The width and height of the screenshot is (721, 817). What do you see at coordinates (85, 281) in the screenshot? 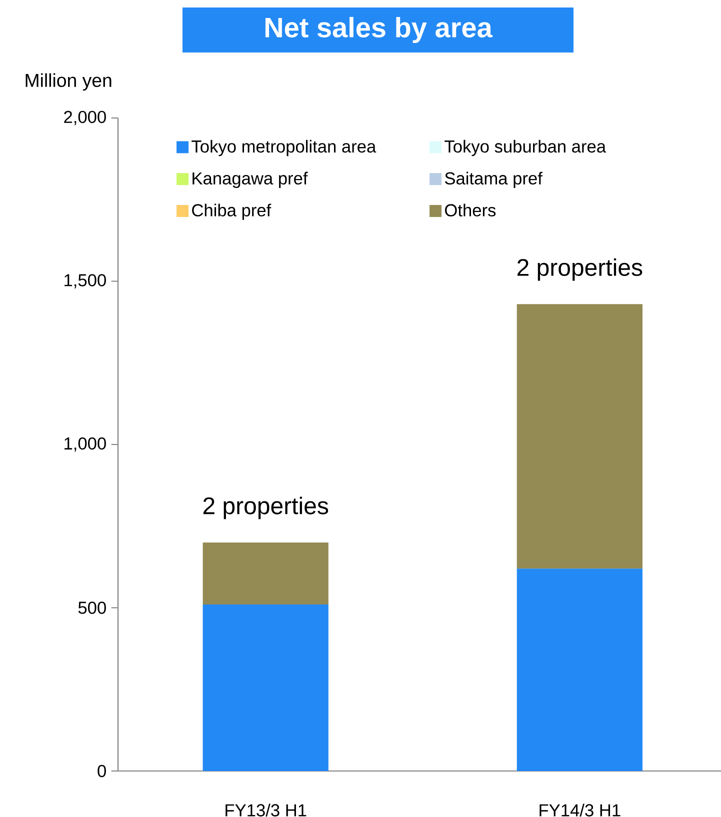
I see `y-tick-label: 1,500` at bounding box center [85, 281].